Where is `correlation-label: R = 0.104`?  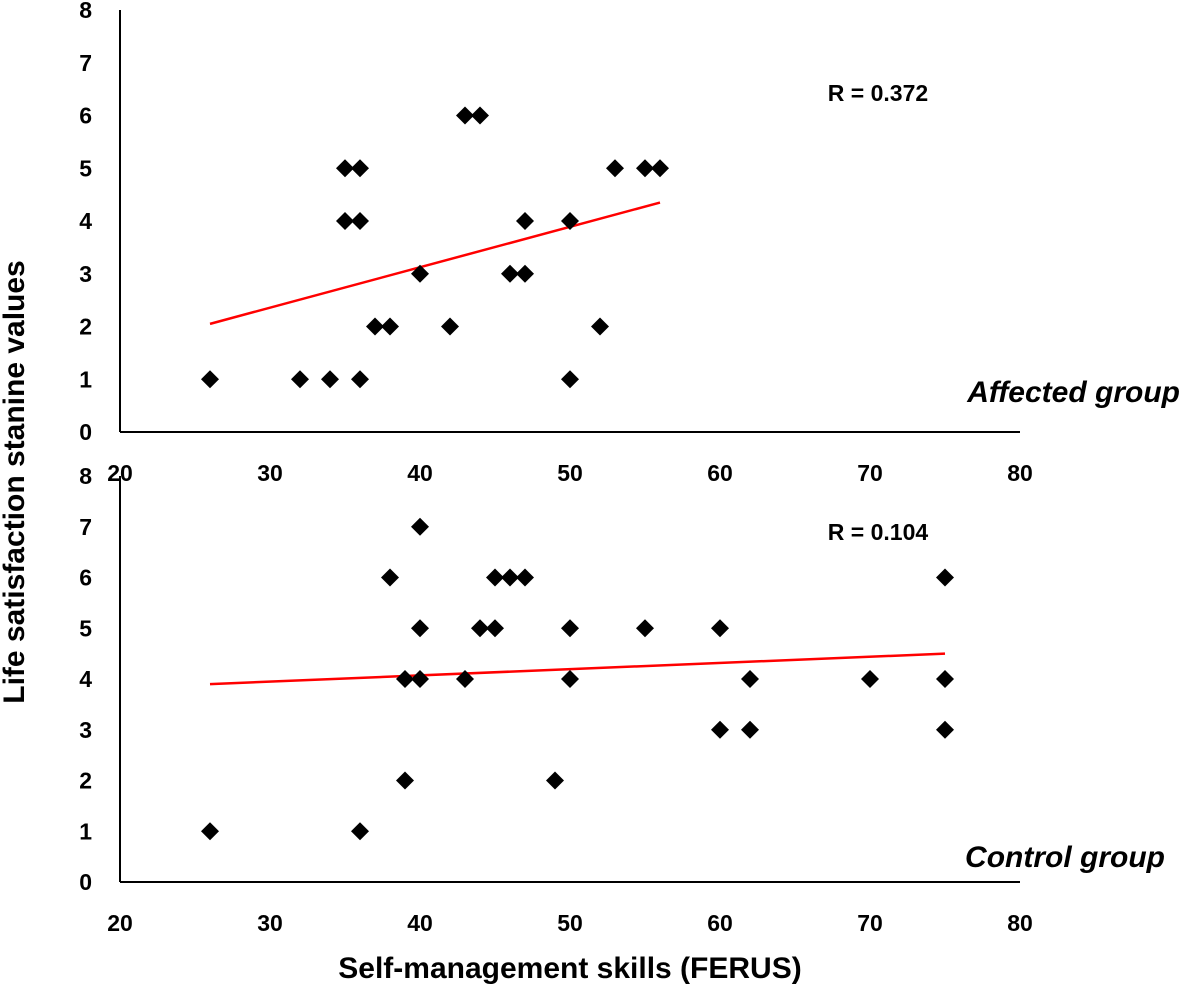
correlation-label: R = 0.104 is located at coordinates (878, 532).